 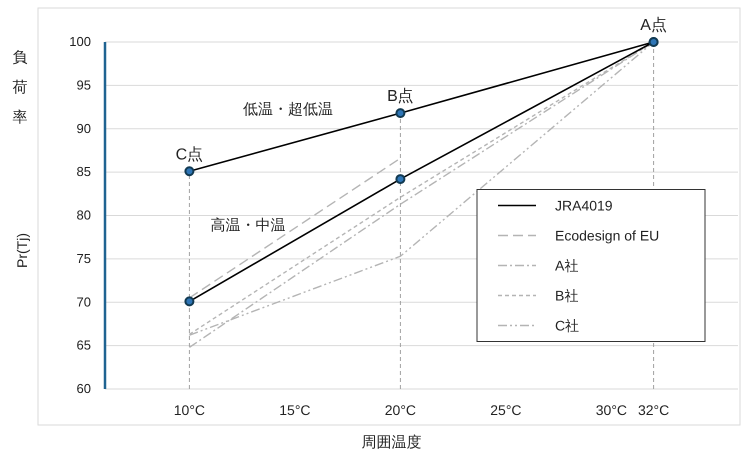 I want to click on annotation: 低温・超低温, so click(x=288, y=109).